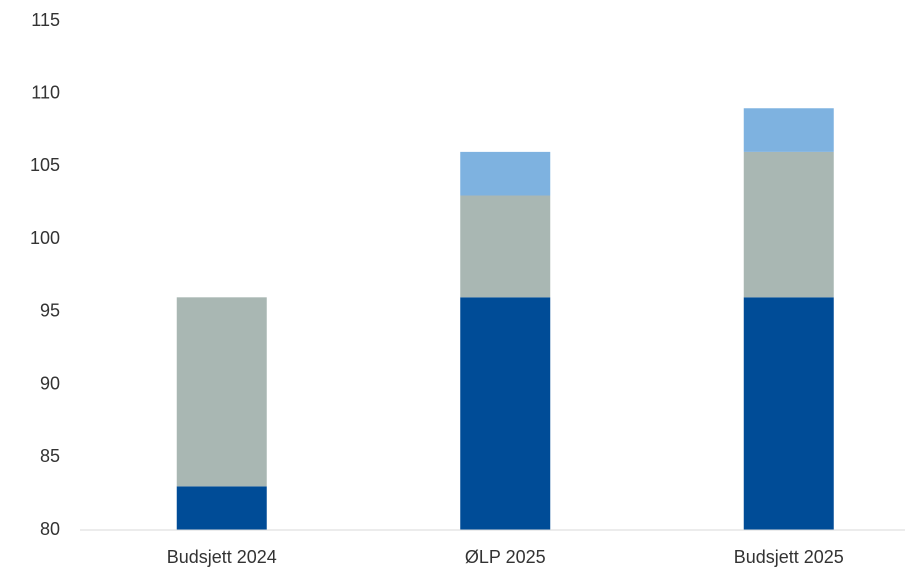 Image resolution: width=910 pixels, height=571 pixels. Describe the element at coordinates (45, 238) in the screenshot. I see `y-tick-label: 100` at that location.